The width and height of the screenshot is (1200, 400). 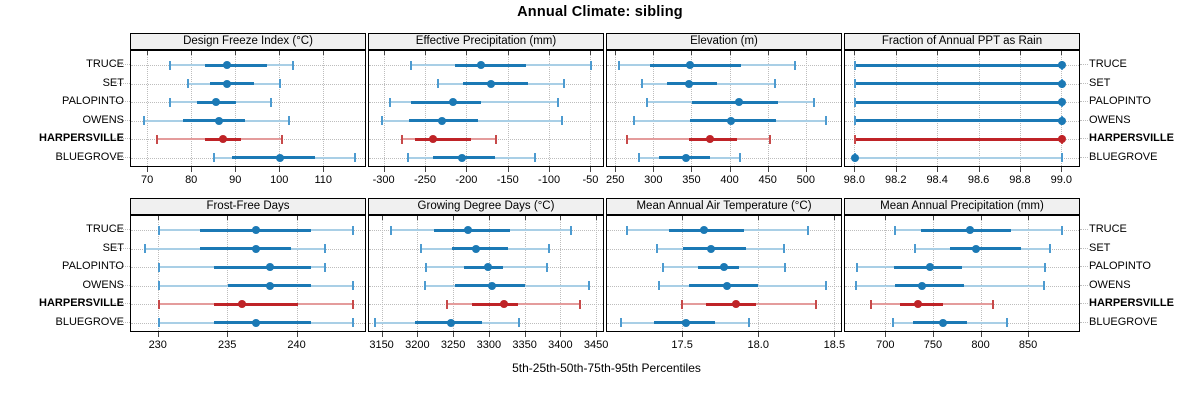 What do you see at coordinates (105, 229) in the screenshot?
I see `site-label-left-truce: TRUCE` at bounding box center [105, 229].